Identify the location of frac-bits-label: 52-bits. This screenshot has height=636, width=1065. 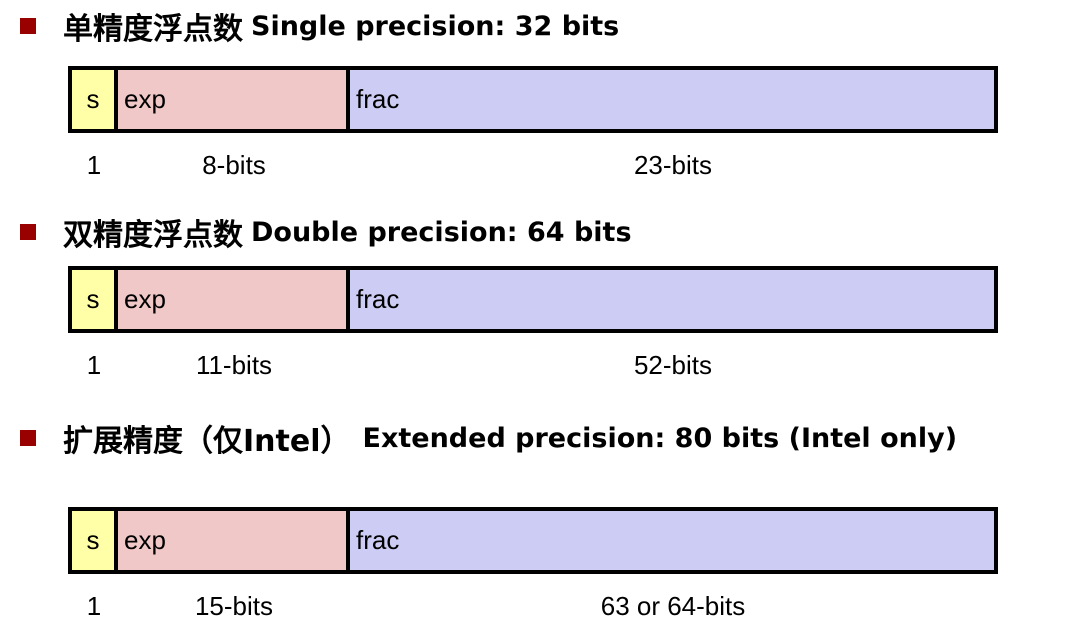
(673, 365).